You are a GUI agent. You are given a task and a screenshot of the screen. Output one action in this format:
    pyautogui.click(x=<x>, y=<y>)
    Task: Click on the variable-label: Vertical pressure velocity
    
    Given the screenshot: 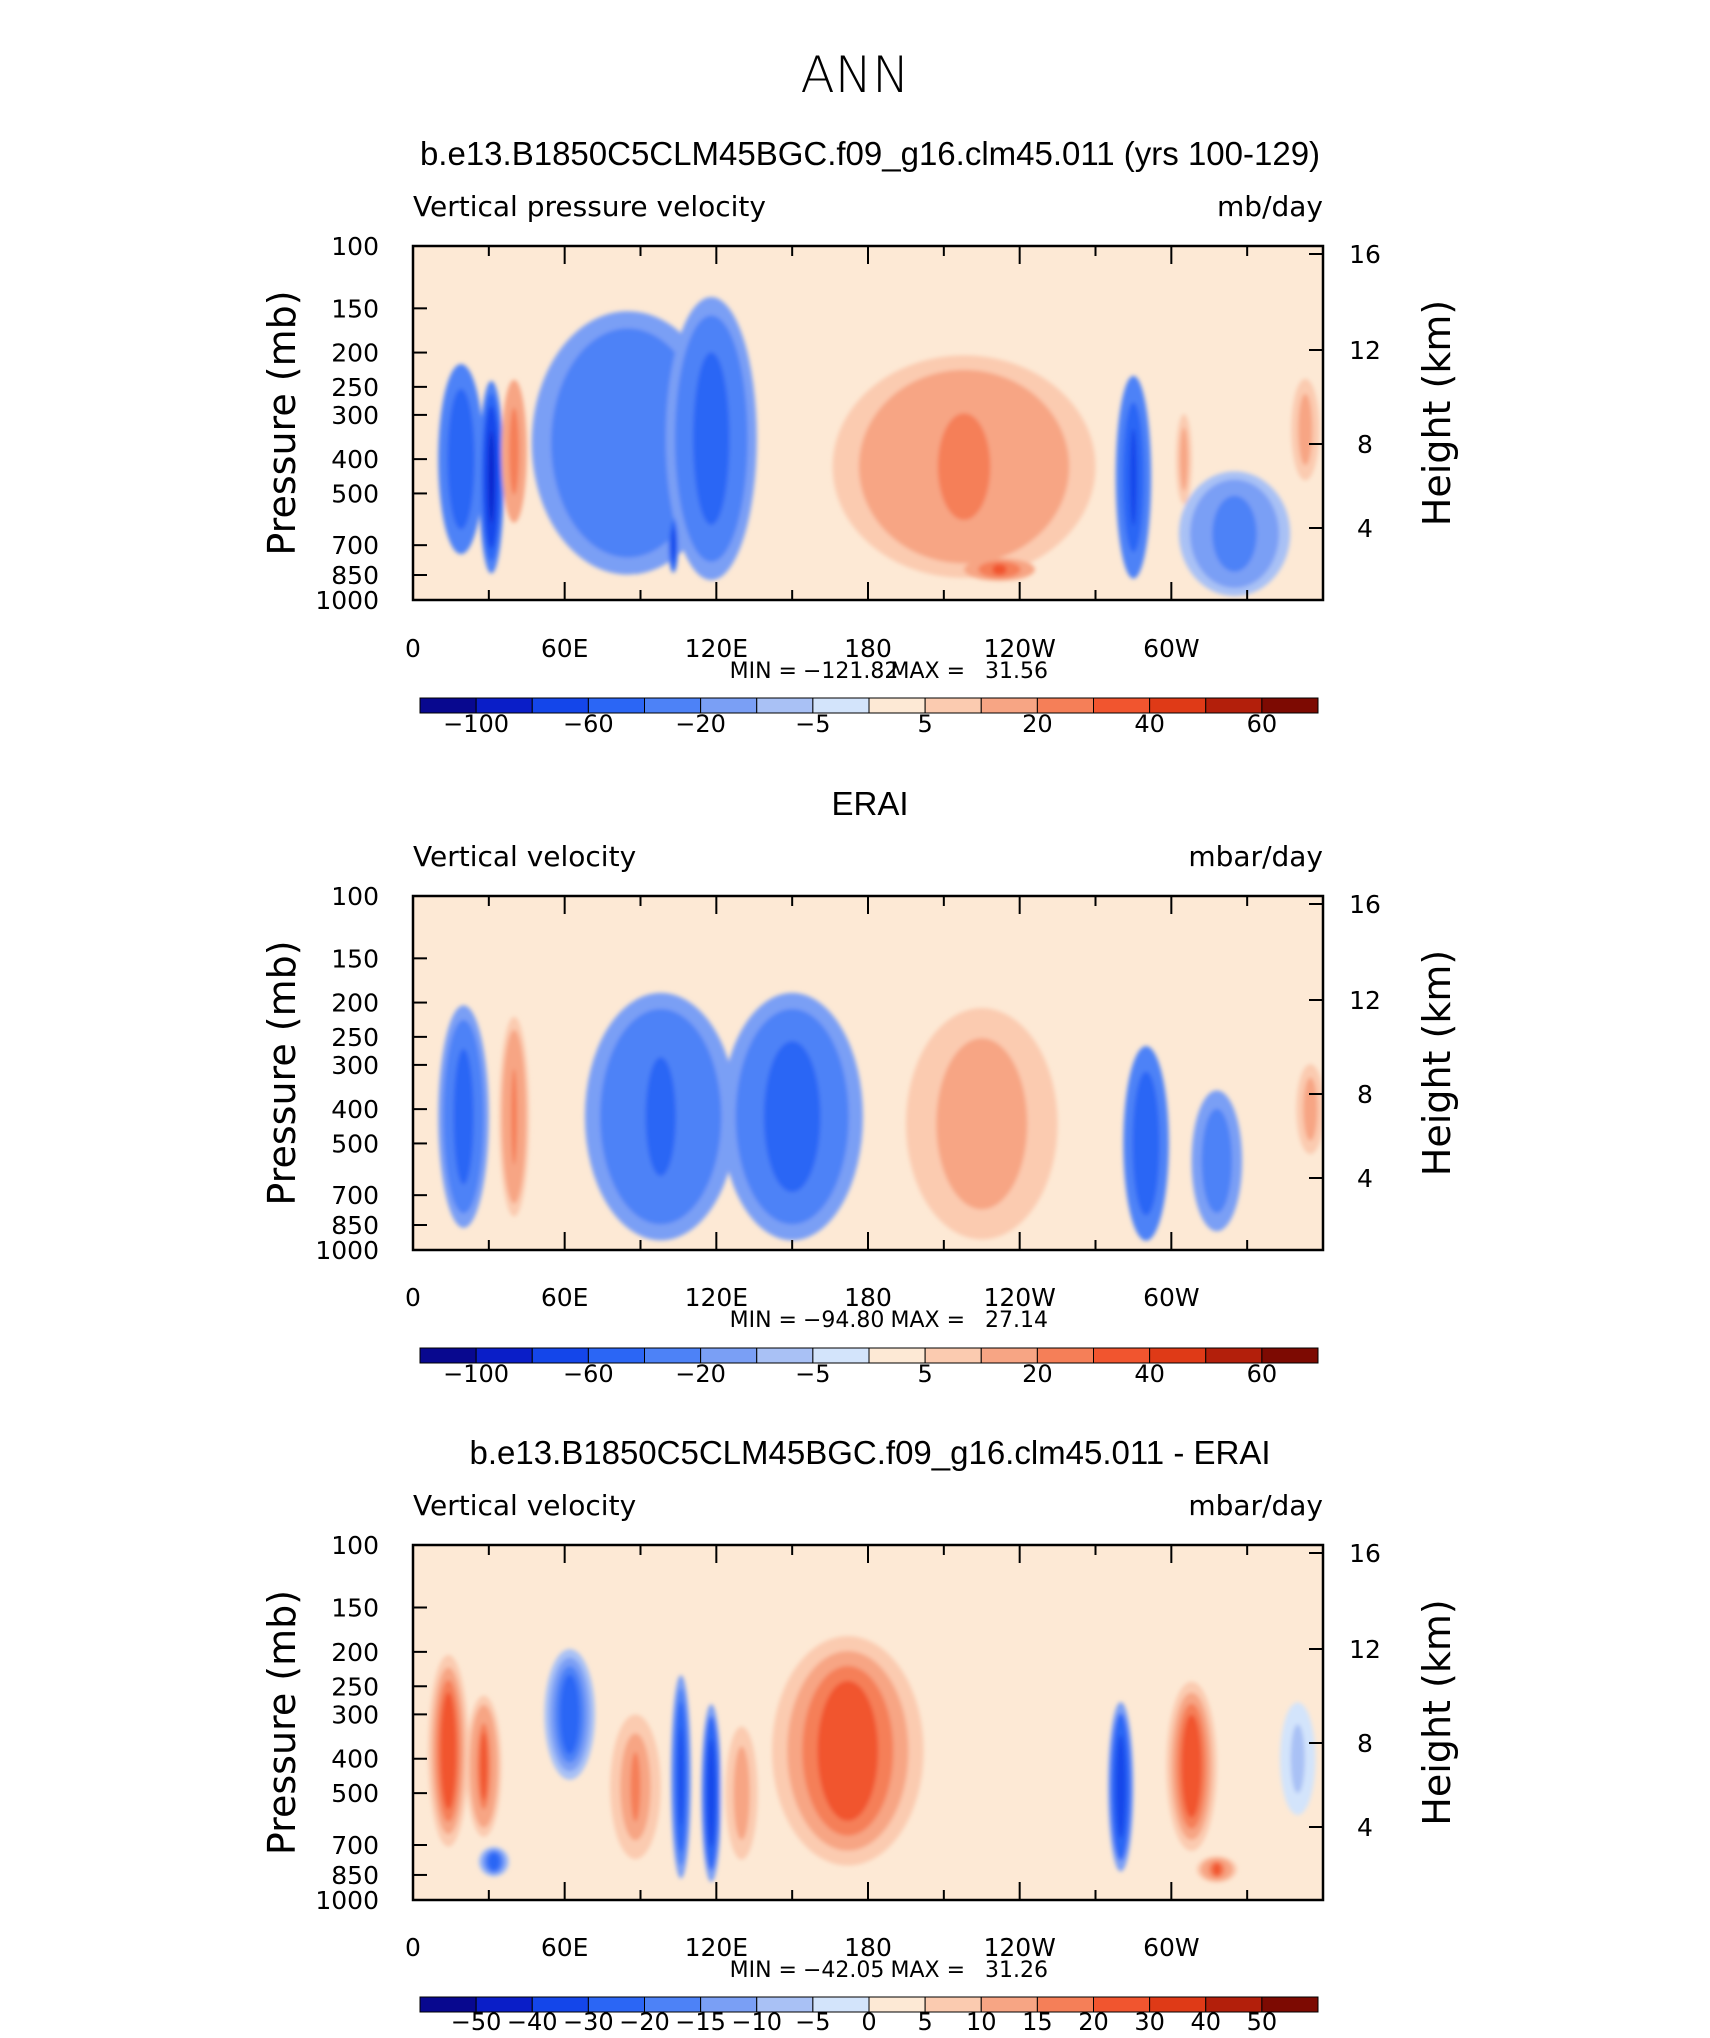 What is the action you would take?
    pyautogui.click(x=589, y=206)
    